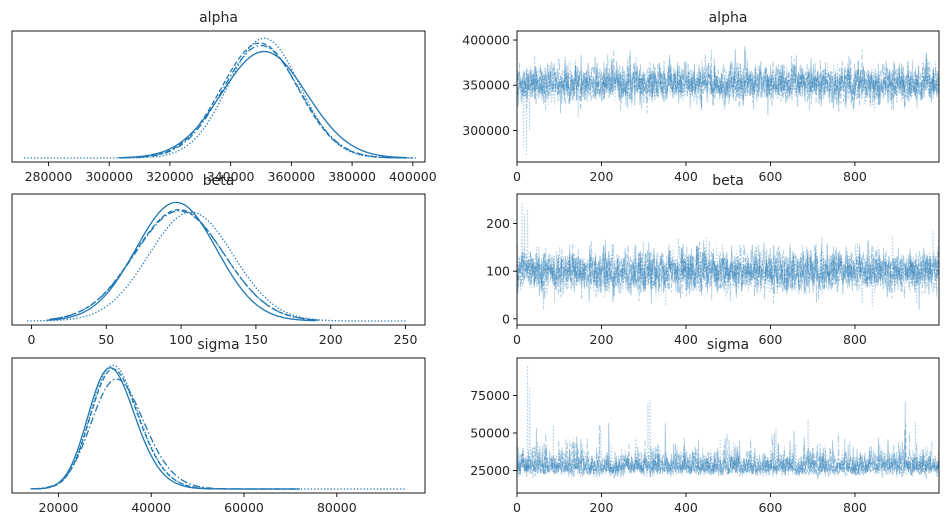 The width and height of the screenshot is (950, 526). Describe the element at coordinates (498, 271) in the screenshot. I see `y-tick-label: 100` at that location.